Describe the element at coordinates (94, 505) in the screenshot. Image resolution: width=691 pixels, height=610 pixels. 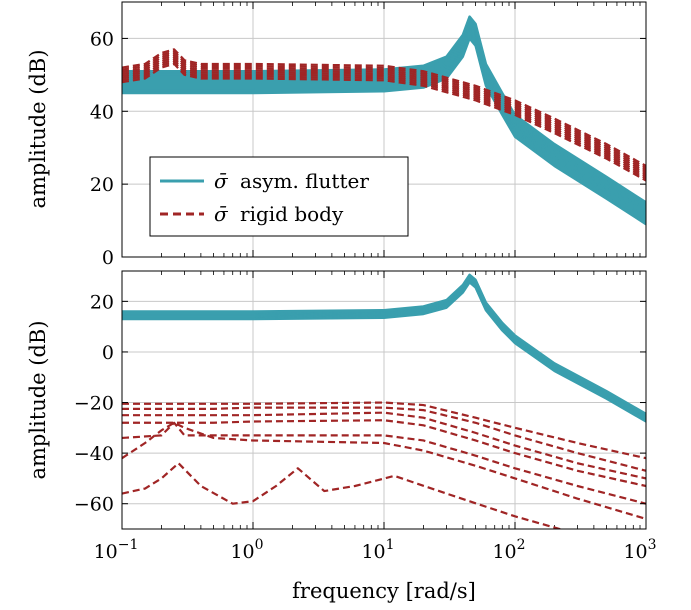
I see `y-tick-label: −60` at that location.